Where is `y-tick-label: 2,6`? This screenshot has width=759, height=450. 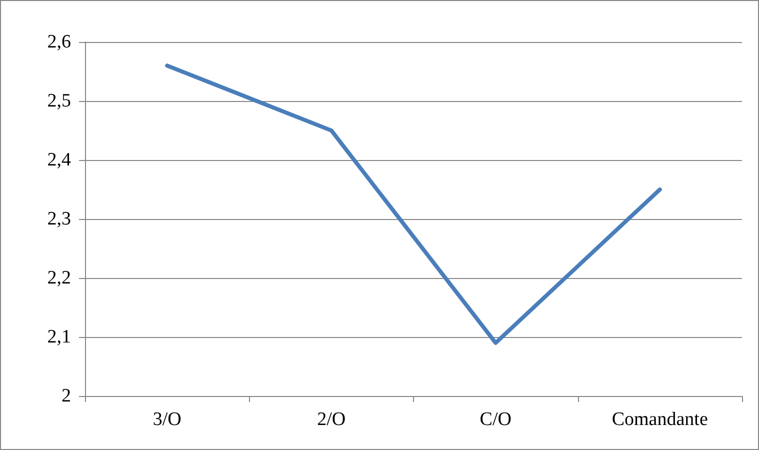
y-tick-label: 2,6 is located at coordinates (59, 42).